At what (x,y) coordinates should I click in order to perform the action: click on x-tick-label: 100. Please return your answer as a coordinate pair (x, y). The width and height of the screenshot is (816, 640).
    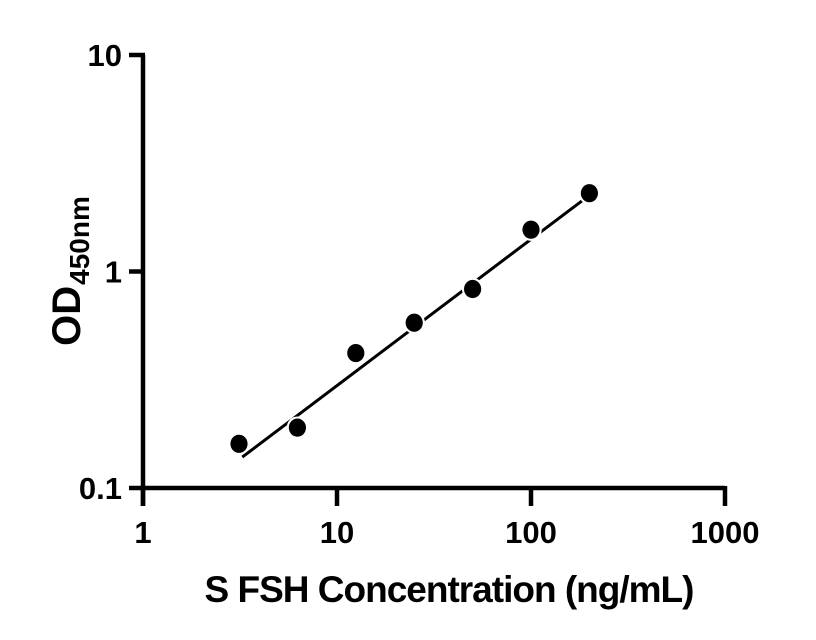
    Looking at the image, I should click on (531, 532).